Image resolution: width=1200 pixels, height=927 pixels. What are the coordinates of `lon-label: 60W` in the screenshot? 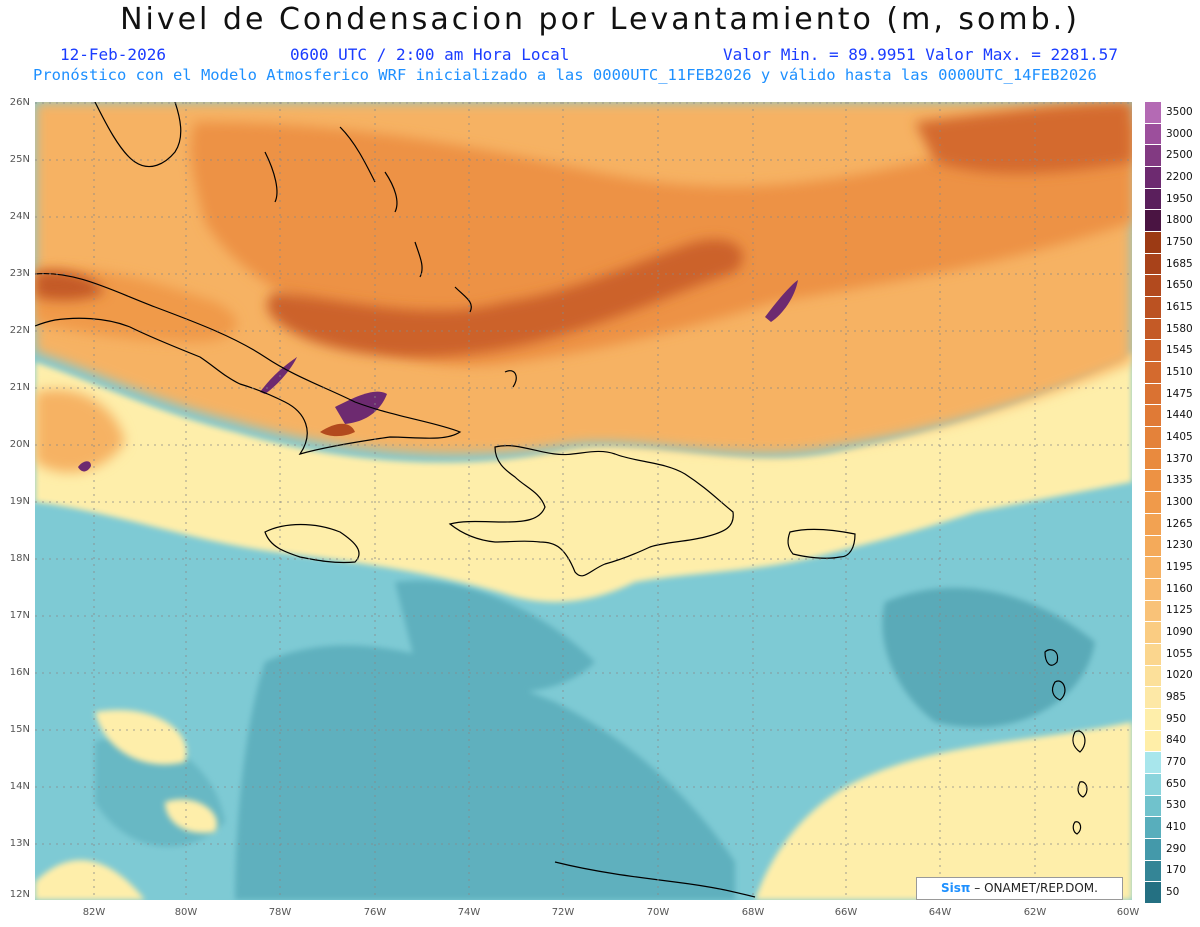 It's located at (1128, 912).